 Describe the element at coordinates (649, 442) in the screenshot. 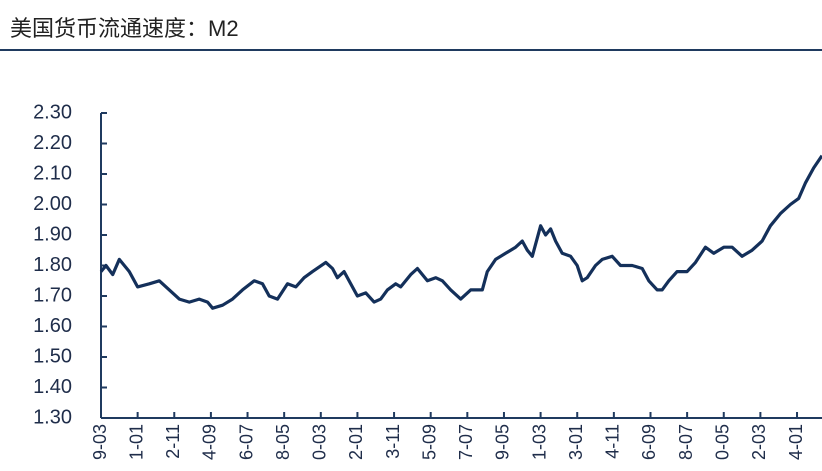

I see `x-tick-label: 6-09` at that location.